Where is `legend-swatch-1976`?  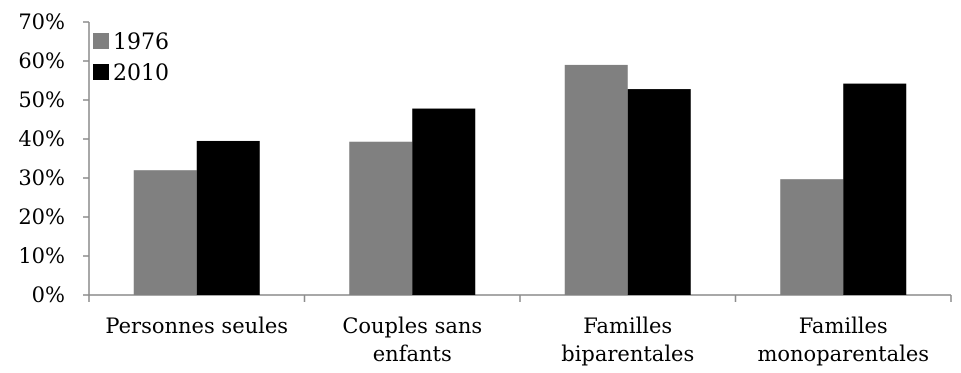 legend-swatch-1976 is located at coordinates (101, 41).